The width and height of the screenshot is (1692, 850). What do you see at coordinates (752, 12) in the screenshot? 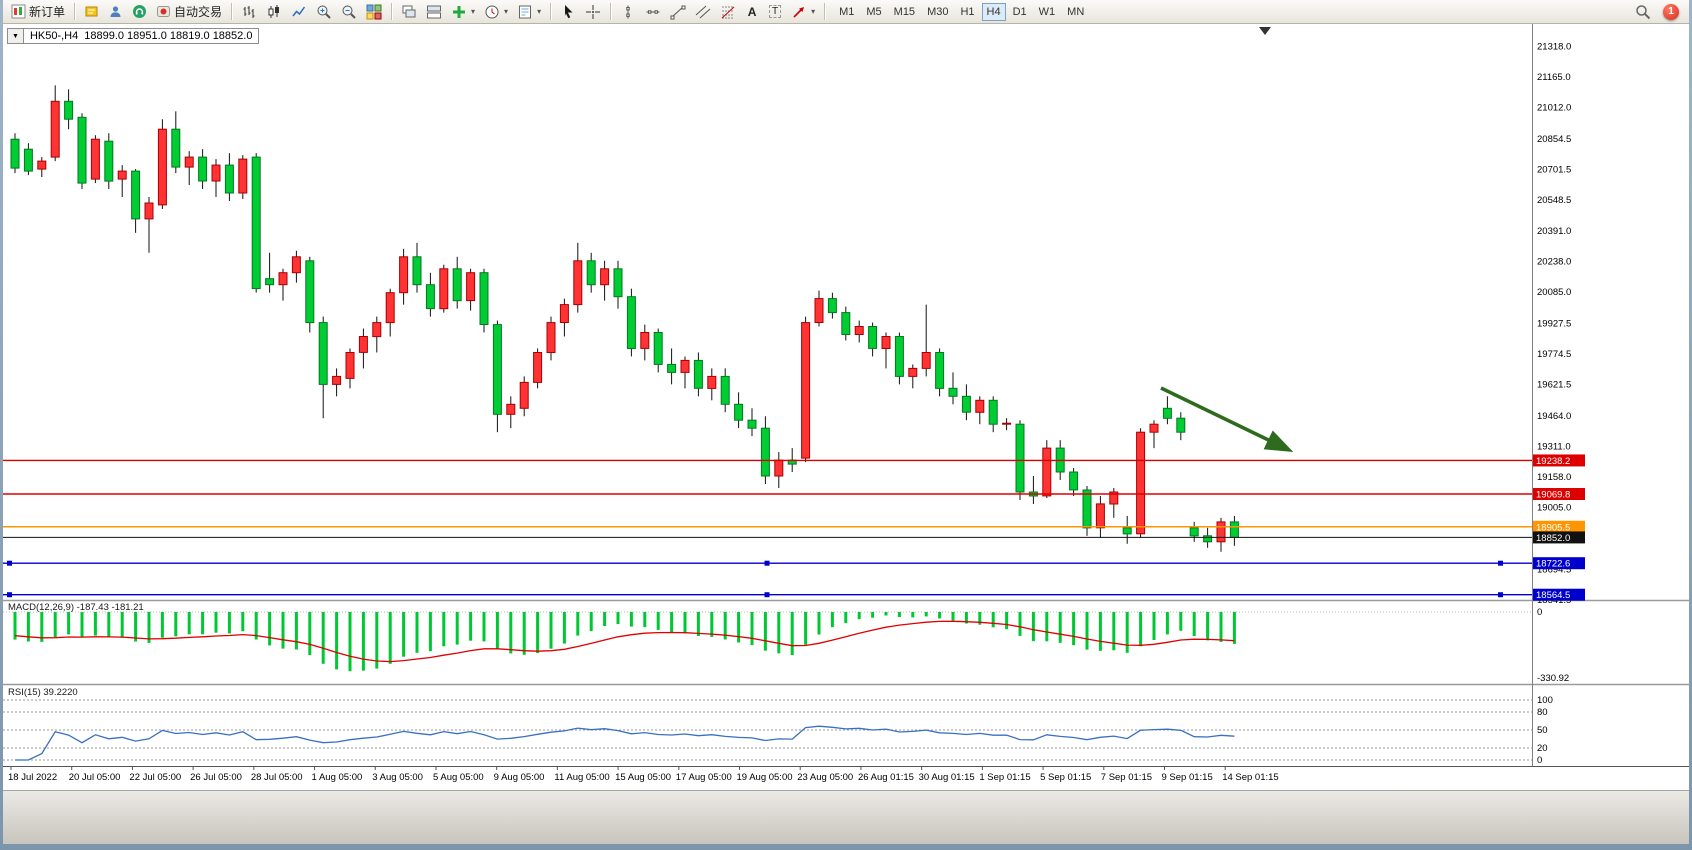
I see `text-tool-button: A` at bounding box center [752, 12].